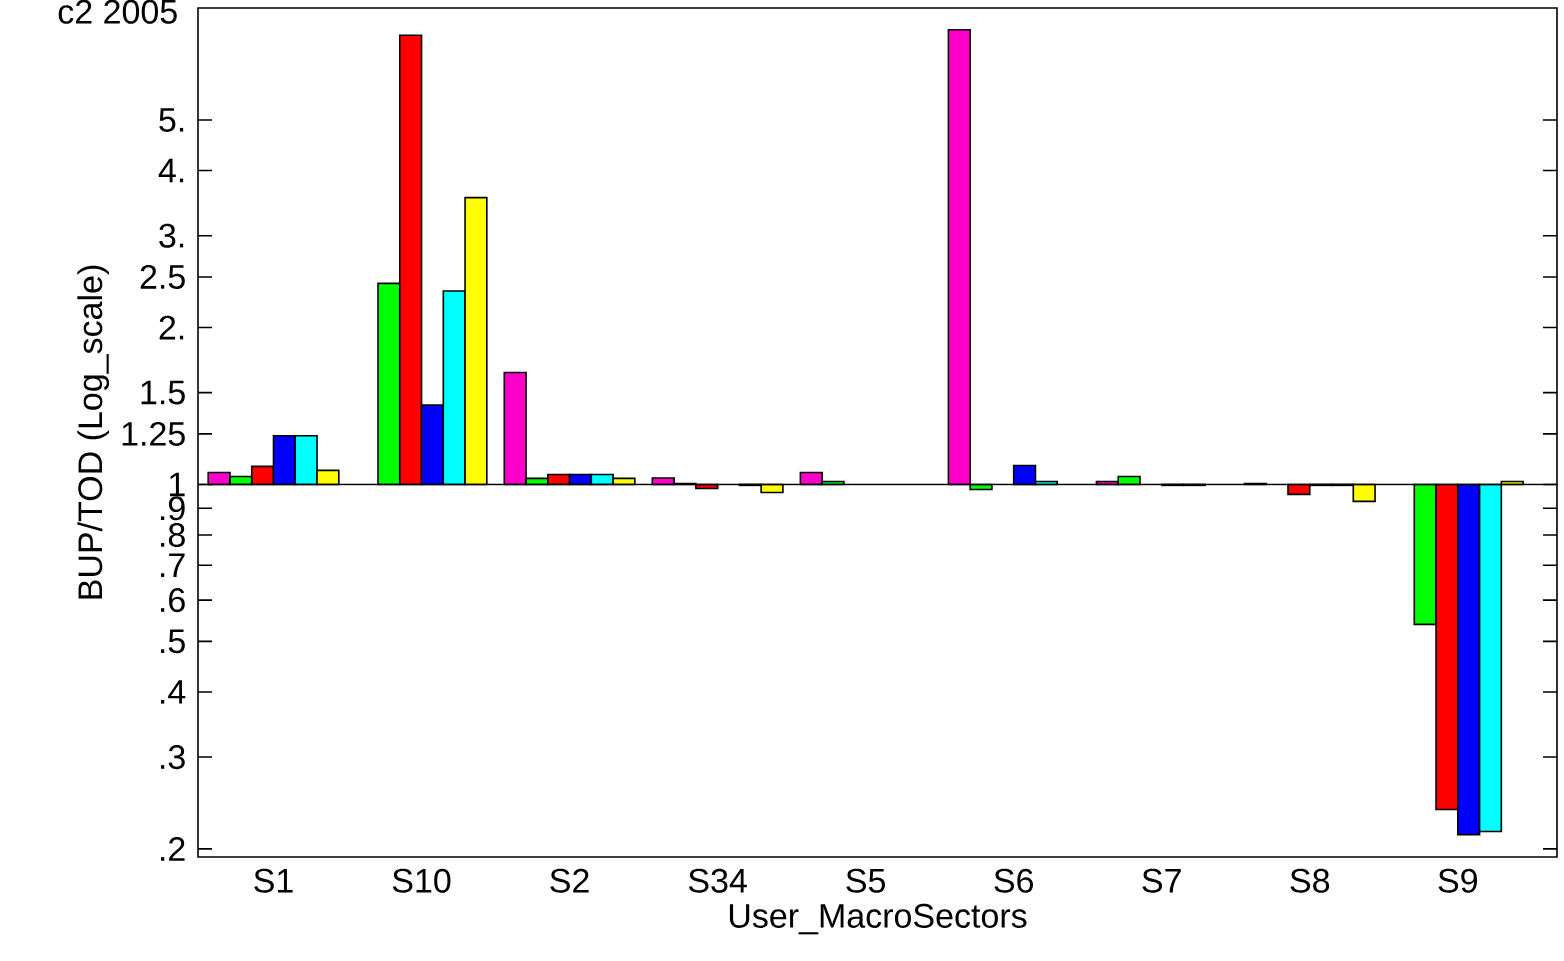 This screenshot has height=961, width=1564. Describe the element at coordinates (153, 433) in the screenshot. I see `y-tick-label: 1.25` at that location.